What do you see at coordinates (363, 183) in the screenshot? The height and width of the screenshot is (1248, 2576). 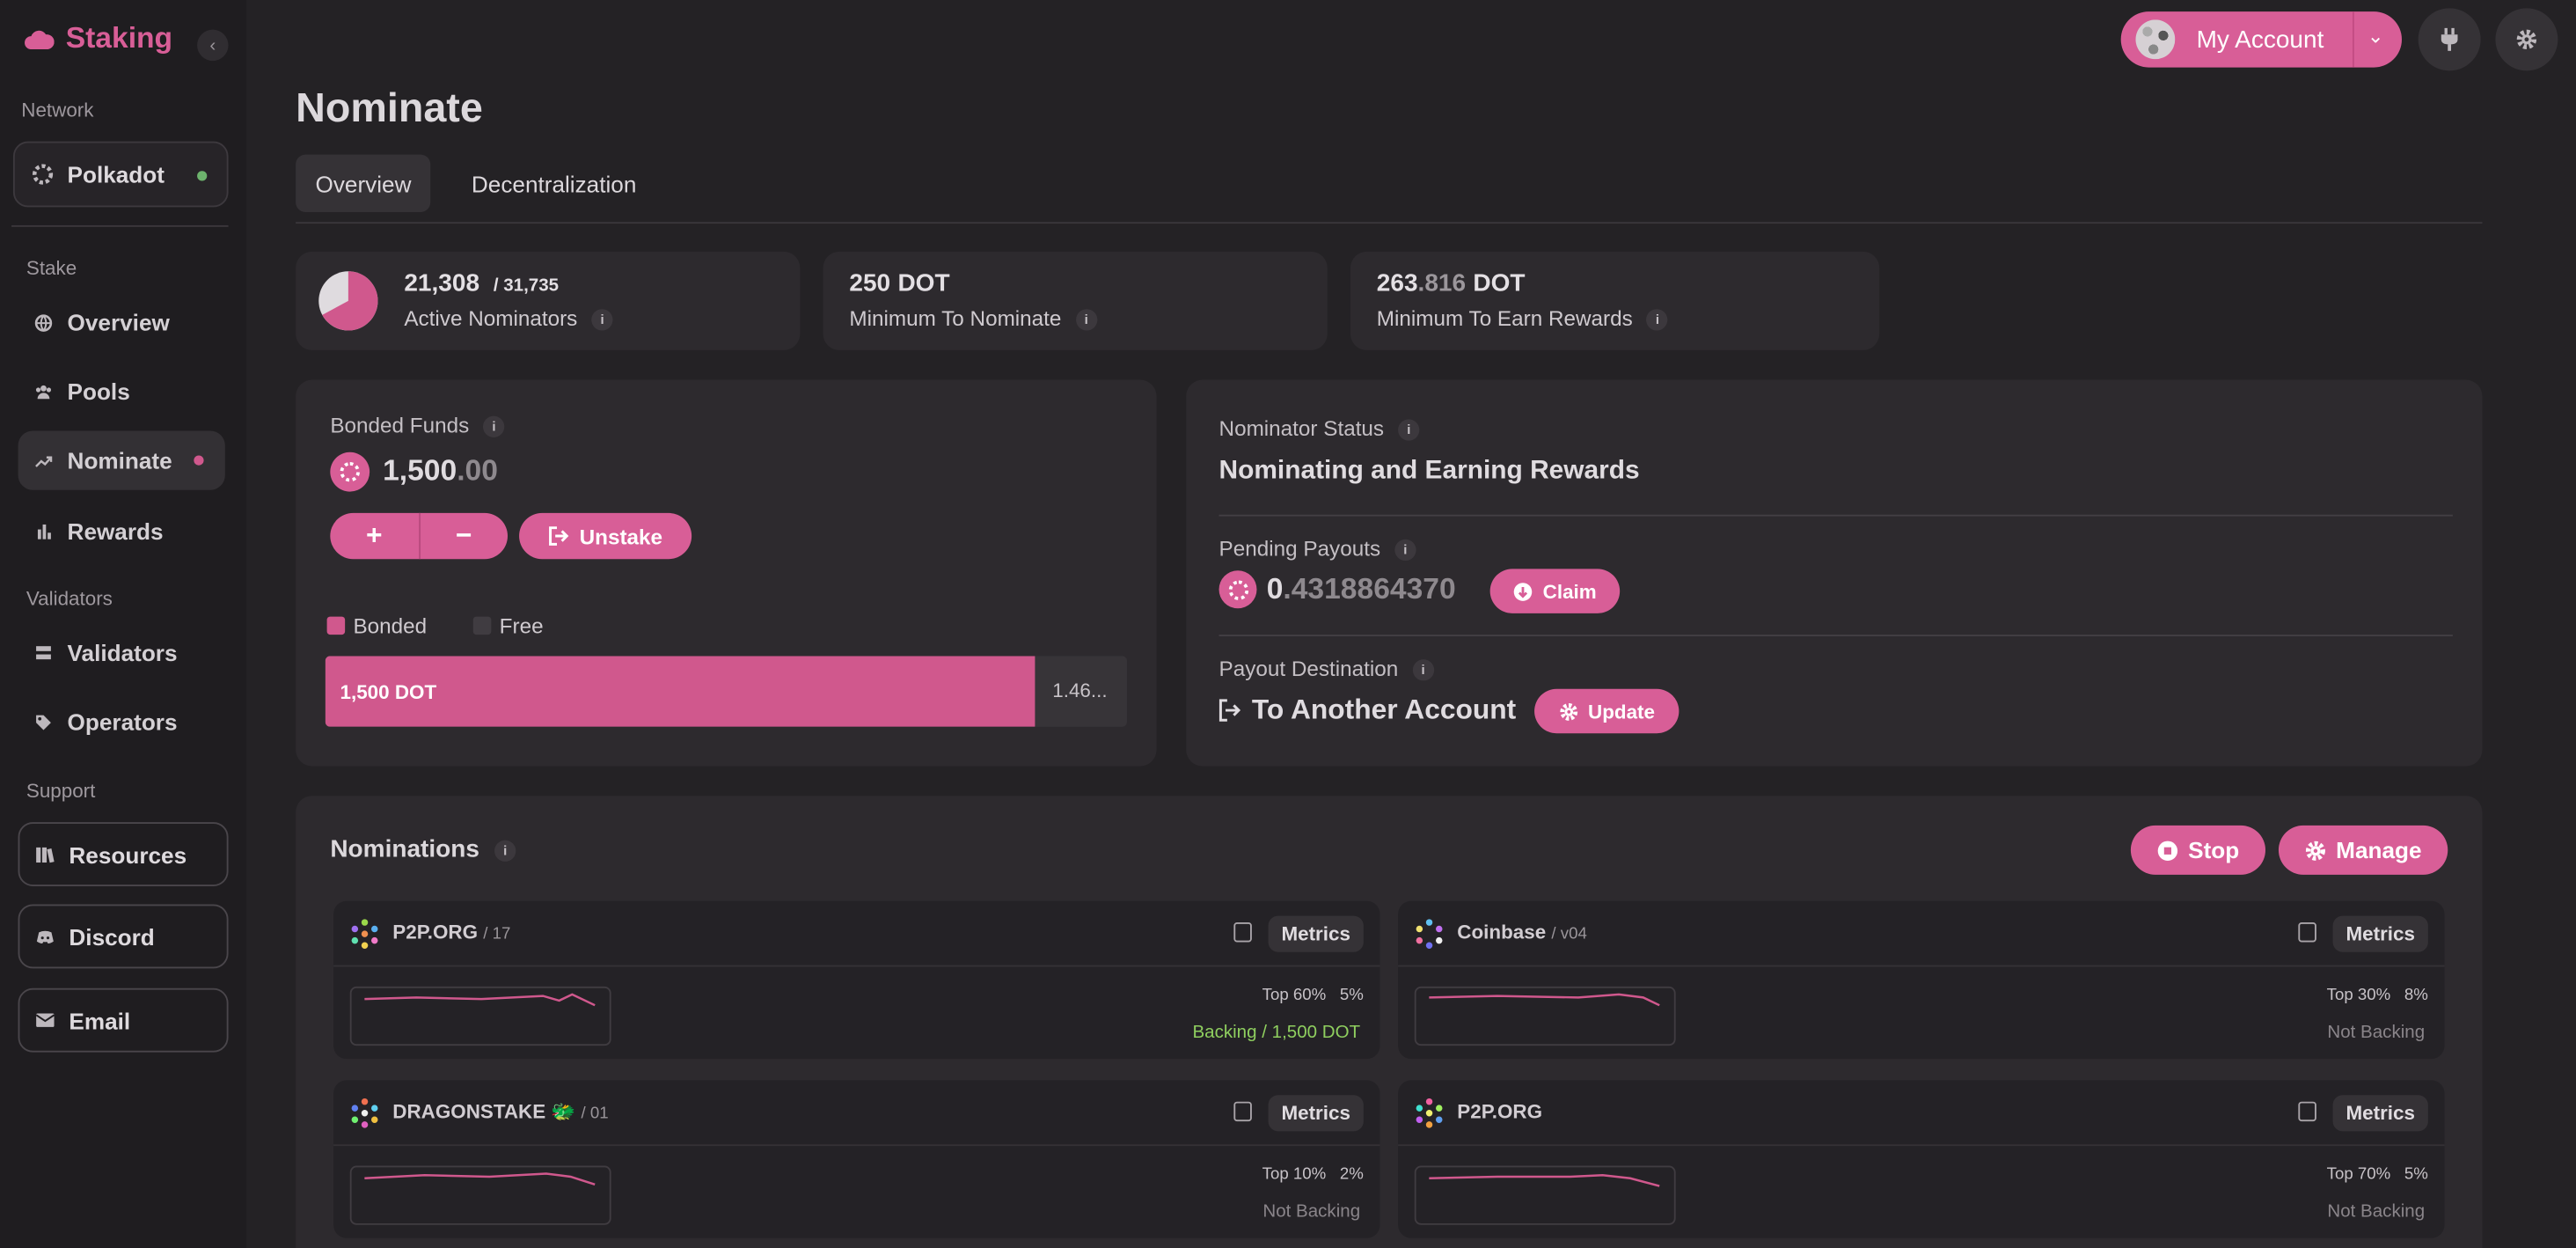 I see `tab-overview: Overview` at bounding box center [363, 183].